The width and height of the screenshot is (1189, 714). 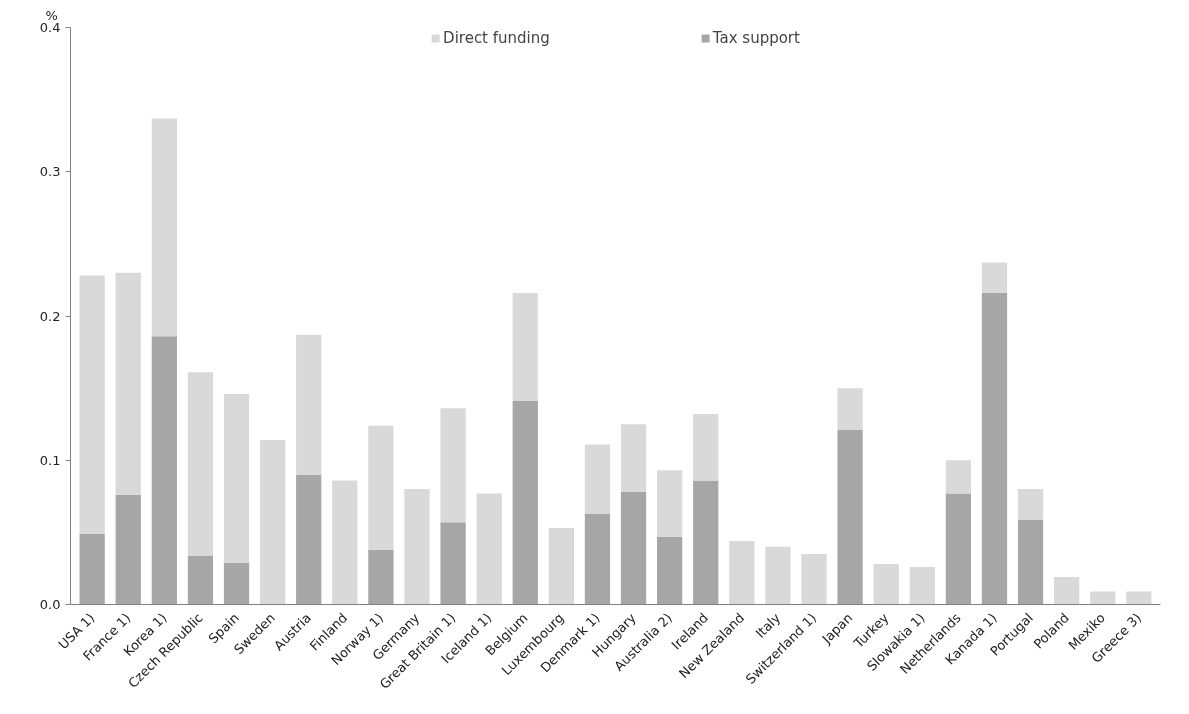 What do you see at coordinates (50, 604) in the screenshot?
I see `y-tick-label: 0.0` at bounding box center [50, 604].